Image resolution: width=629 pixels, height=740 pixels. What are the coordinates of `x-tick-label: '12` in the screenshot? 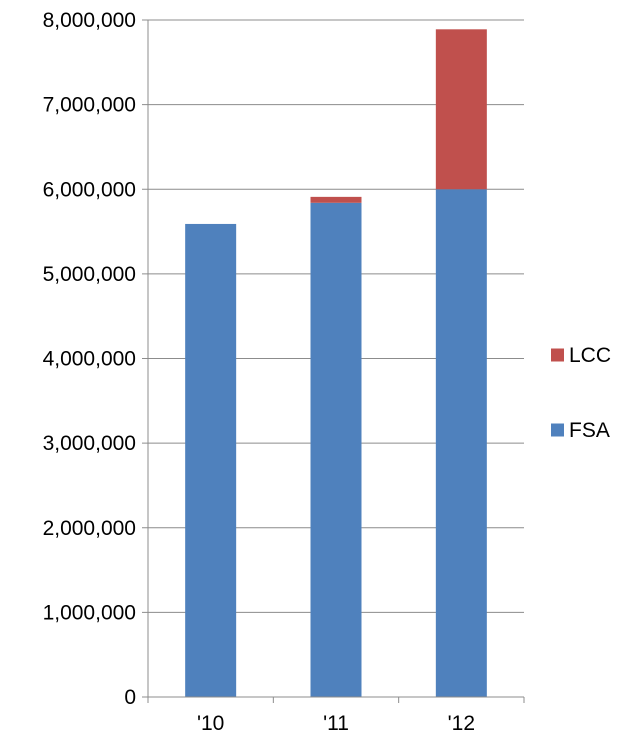 It's located at (461, 723).